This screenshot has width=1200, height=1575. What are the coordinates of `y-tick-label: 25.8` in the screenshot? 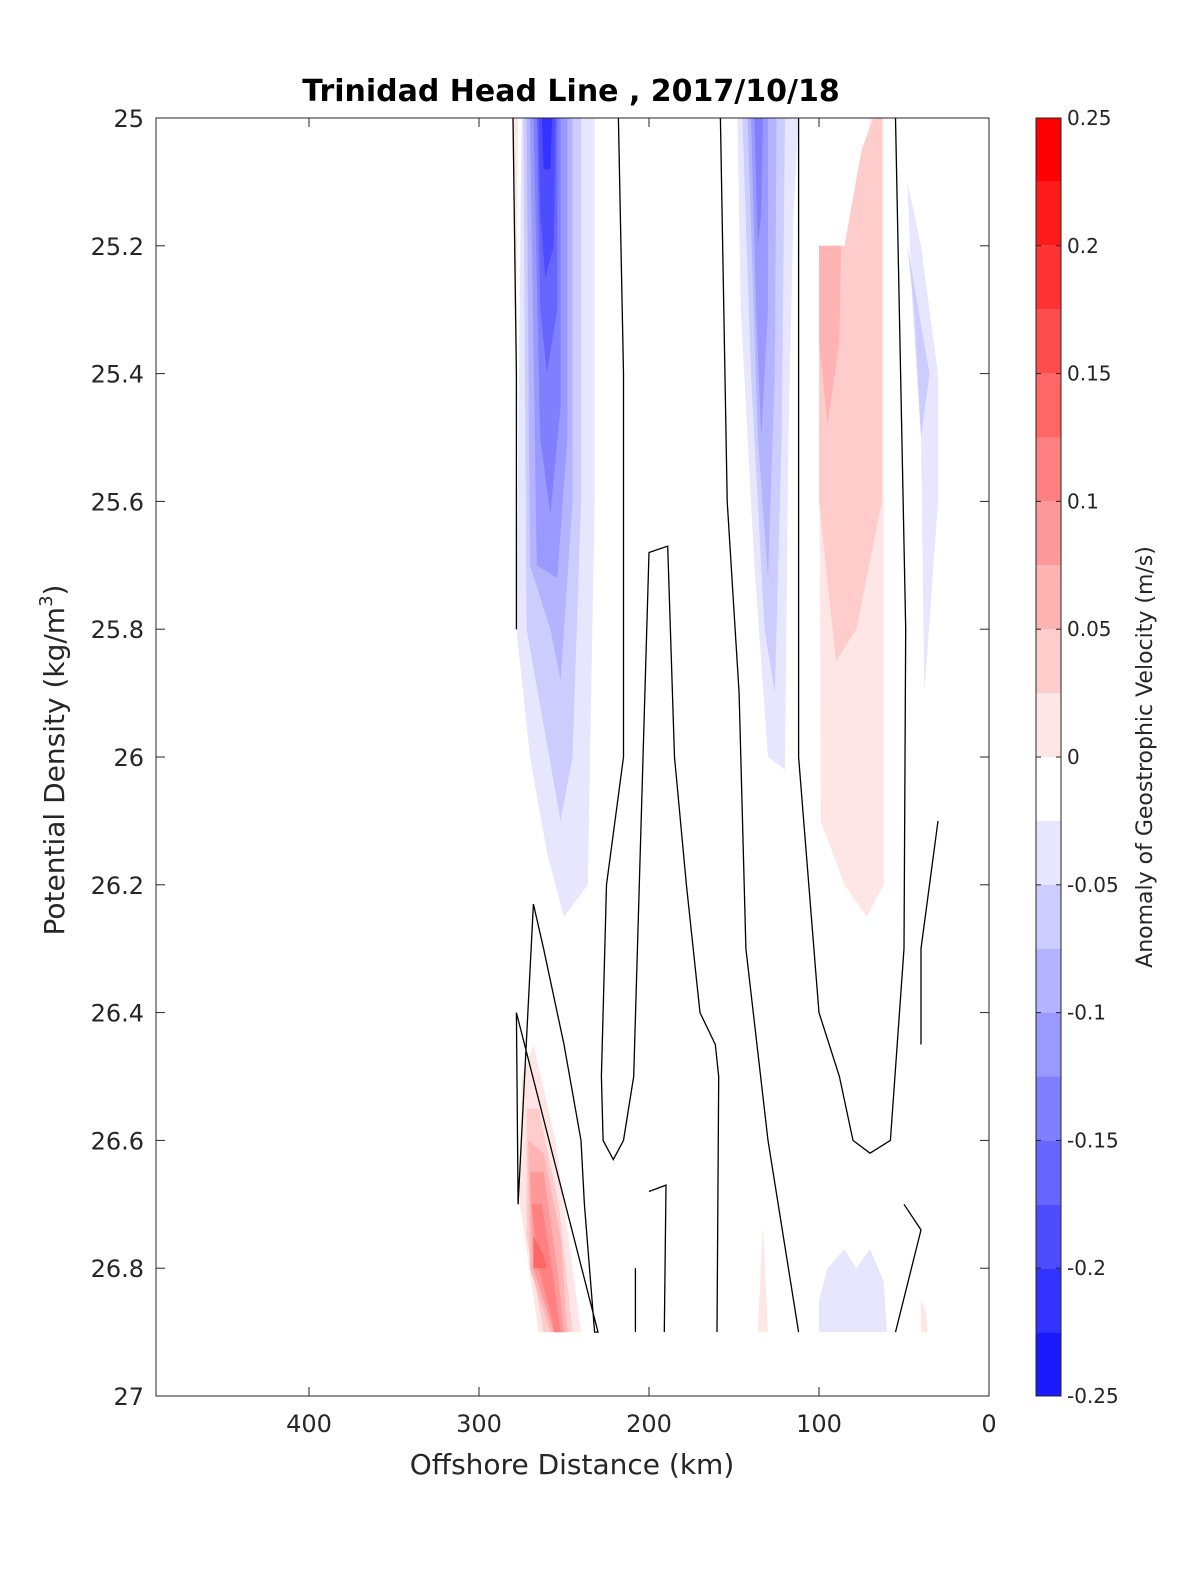 It's located at (117, 630).